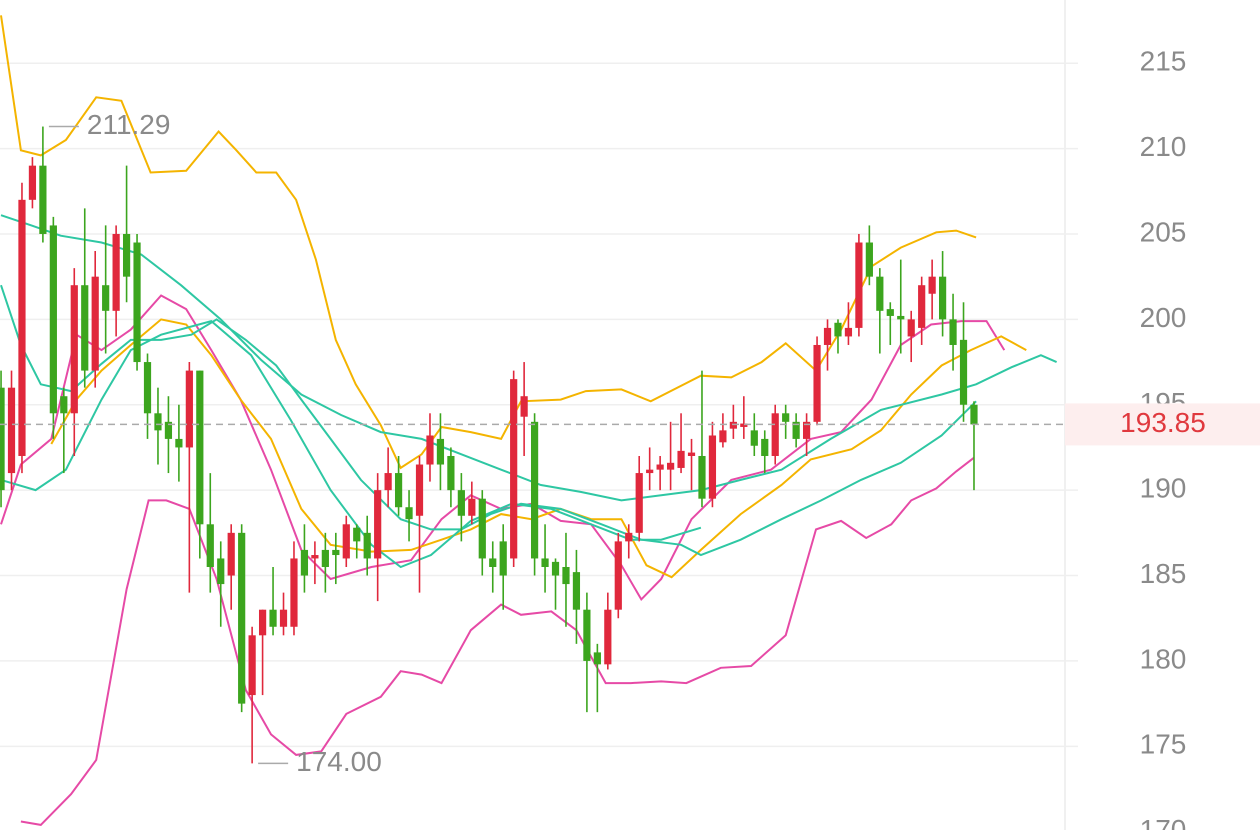 The height and width of the screenshot is (830, 1260). I want to click on annotation-label: 174.00, so click(339, 761).